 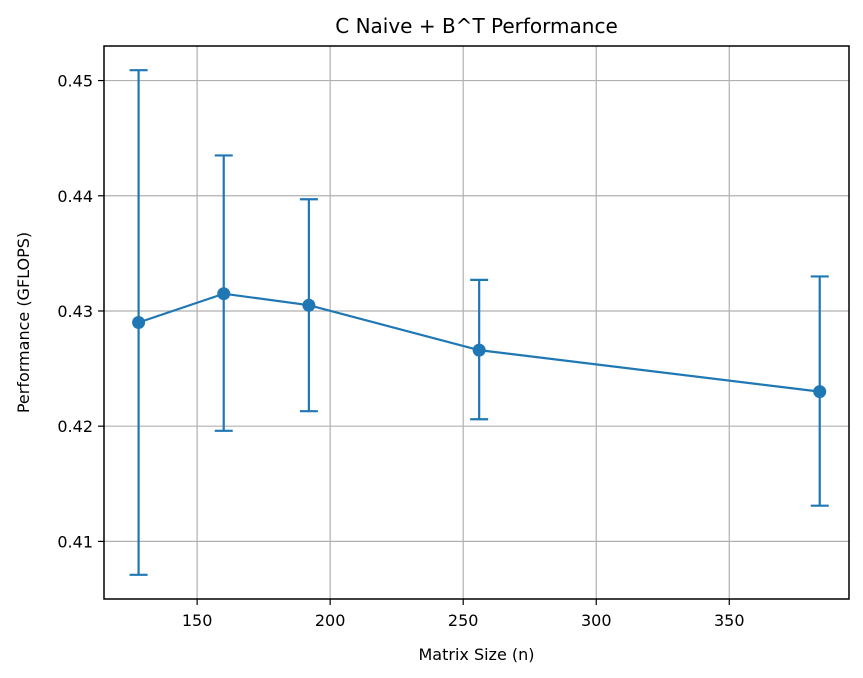 I want to click on y-tick-label: 0.45, so click(x=75, y=81).